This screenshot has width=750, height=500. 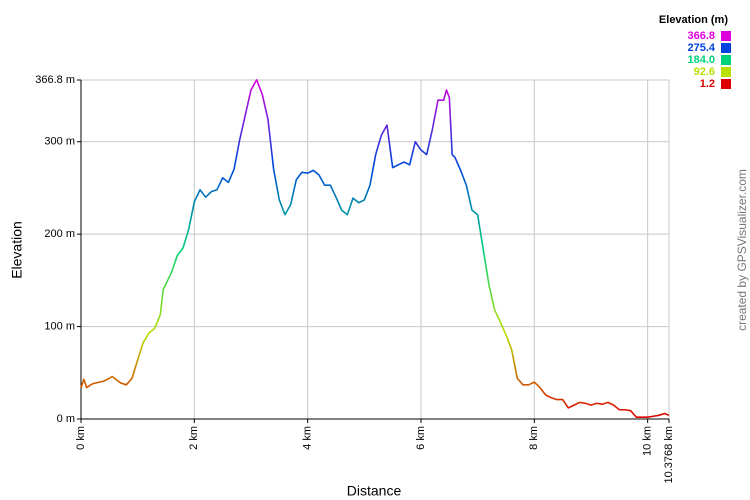 What do you see at coordinates (308, 438) in the screenshot?
I see `x-tick-label: 4 km` at bounding box center [308, 438].